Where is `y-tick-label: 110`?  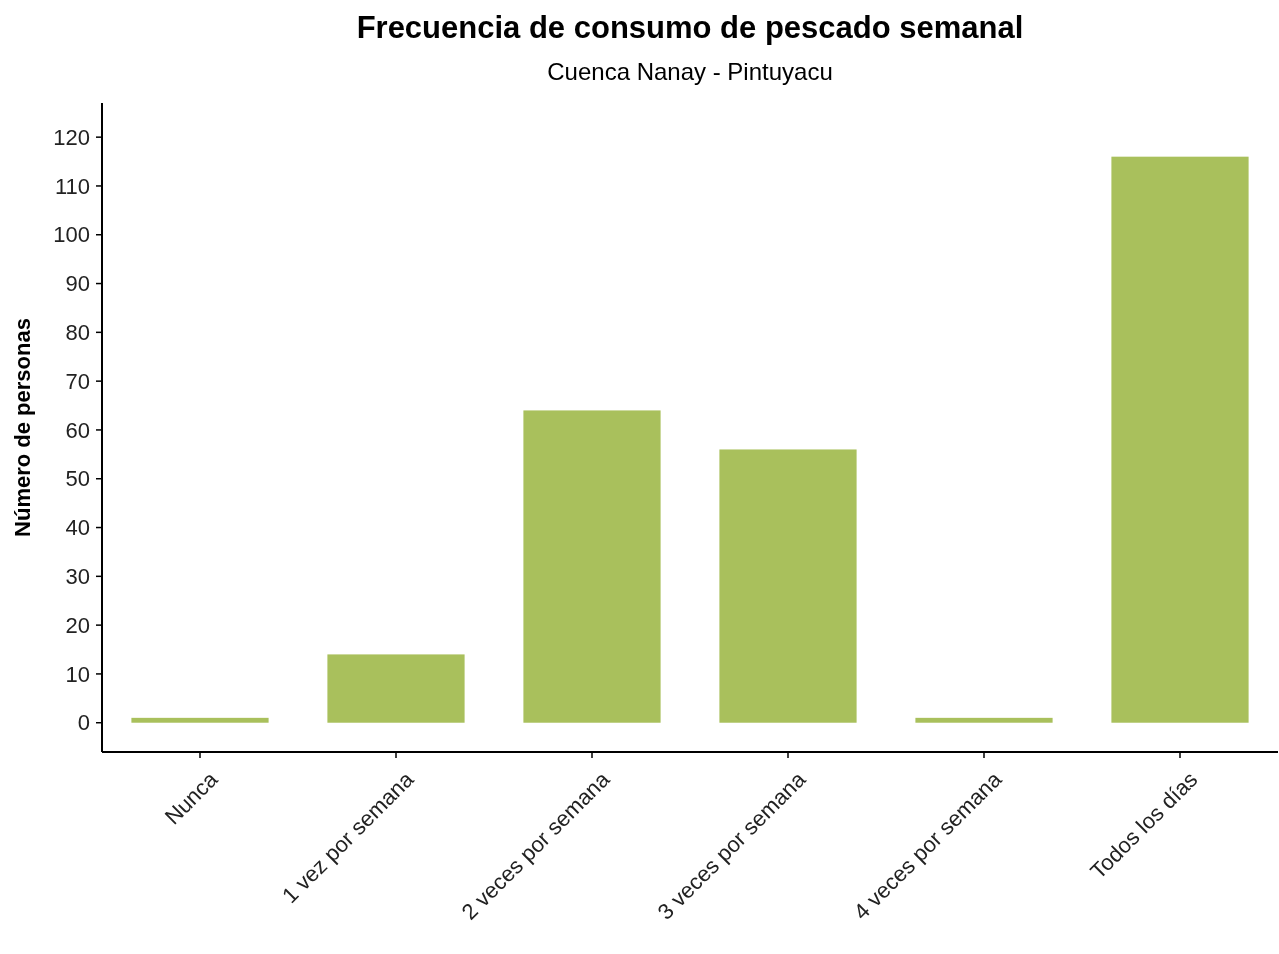
y-tick-label: 110 is located at coordinates (72, 186).